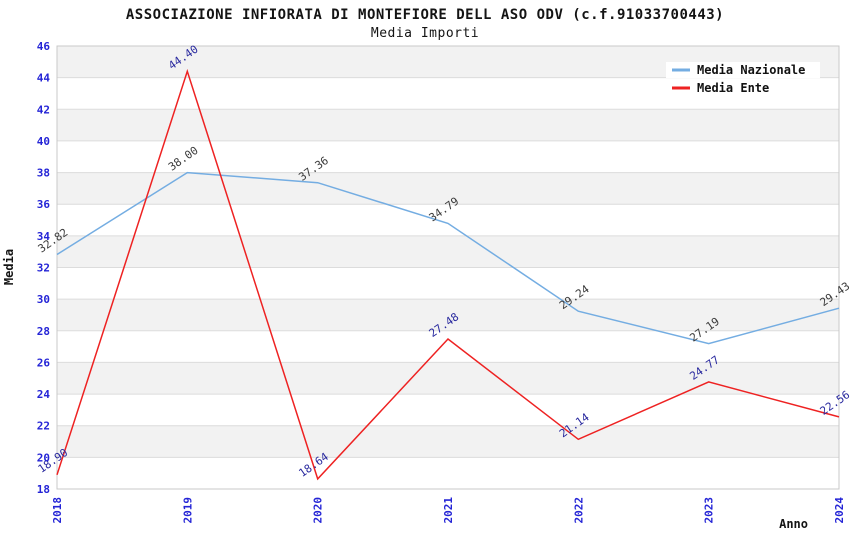 Image resolution: width=850 pixels, height=550 pixels. Describe the element at coordinates (43, 489) in the screenshot. I see `y-tick-label: 18` at that location.